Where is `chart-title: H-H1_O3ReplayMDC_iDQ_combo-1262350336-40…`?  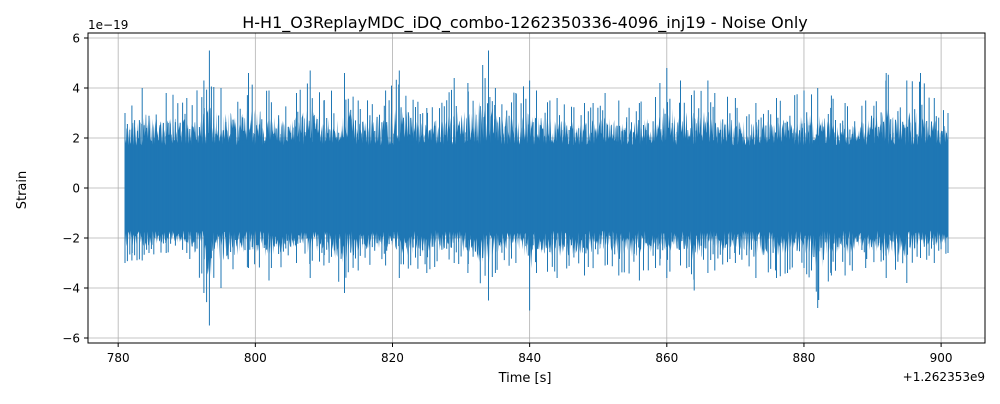
chart-title: H-H1_O3ReplayMDC_iDQ_combo-1262350336-40… is located at coordinates (525, 23).